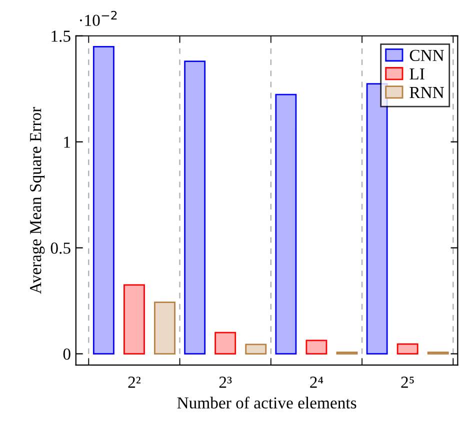 The width and height of the screenshot is (460, 422). I want to click on x-axis-title: Number of active elements, so click(266, 402).